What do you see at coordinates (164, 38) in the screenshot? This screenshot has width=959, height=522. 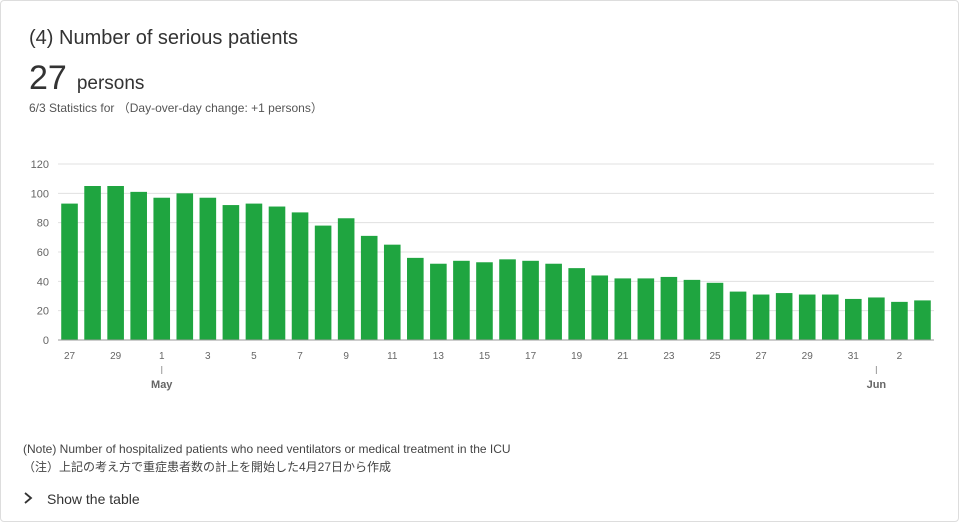 I see `card-title: (4) Number of serious patients` at bounding box center [164, 38].